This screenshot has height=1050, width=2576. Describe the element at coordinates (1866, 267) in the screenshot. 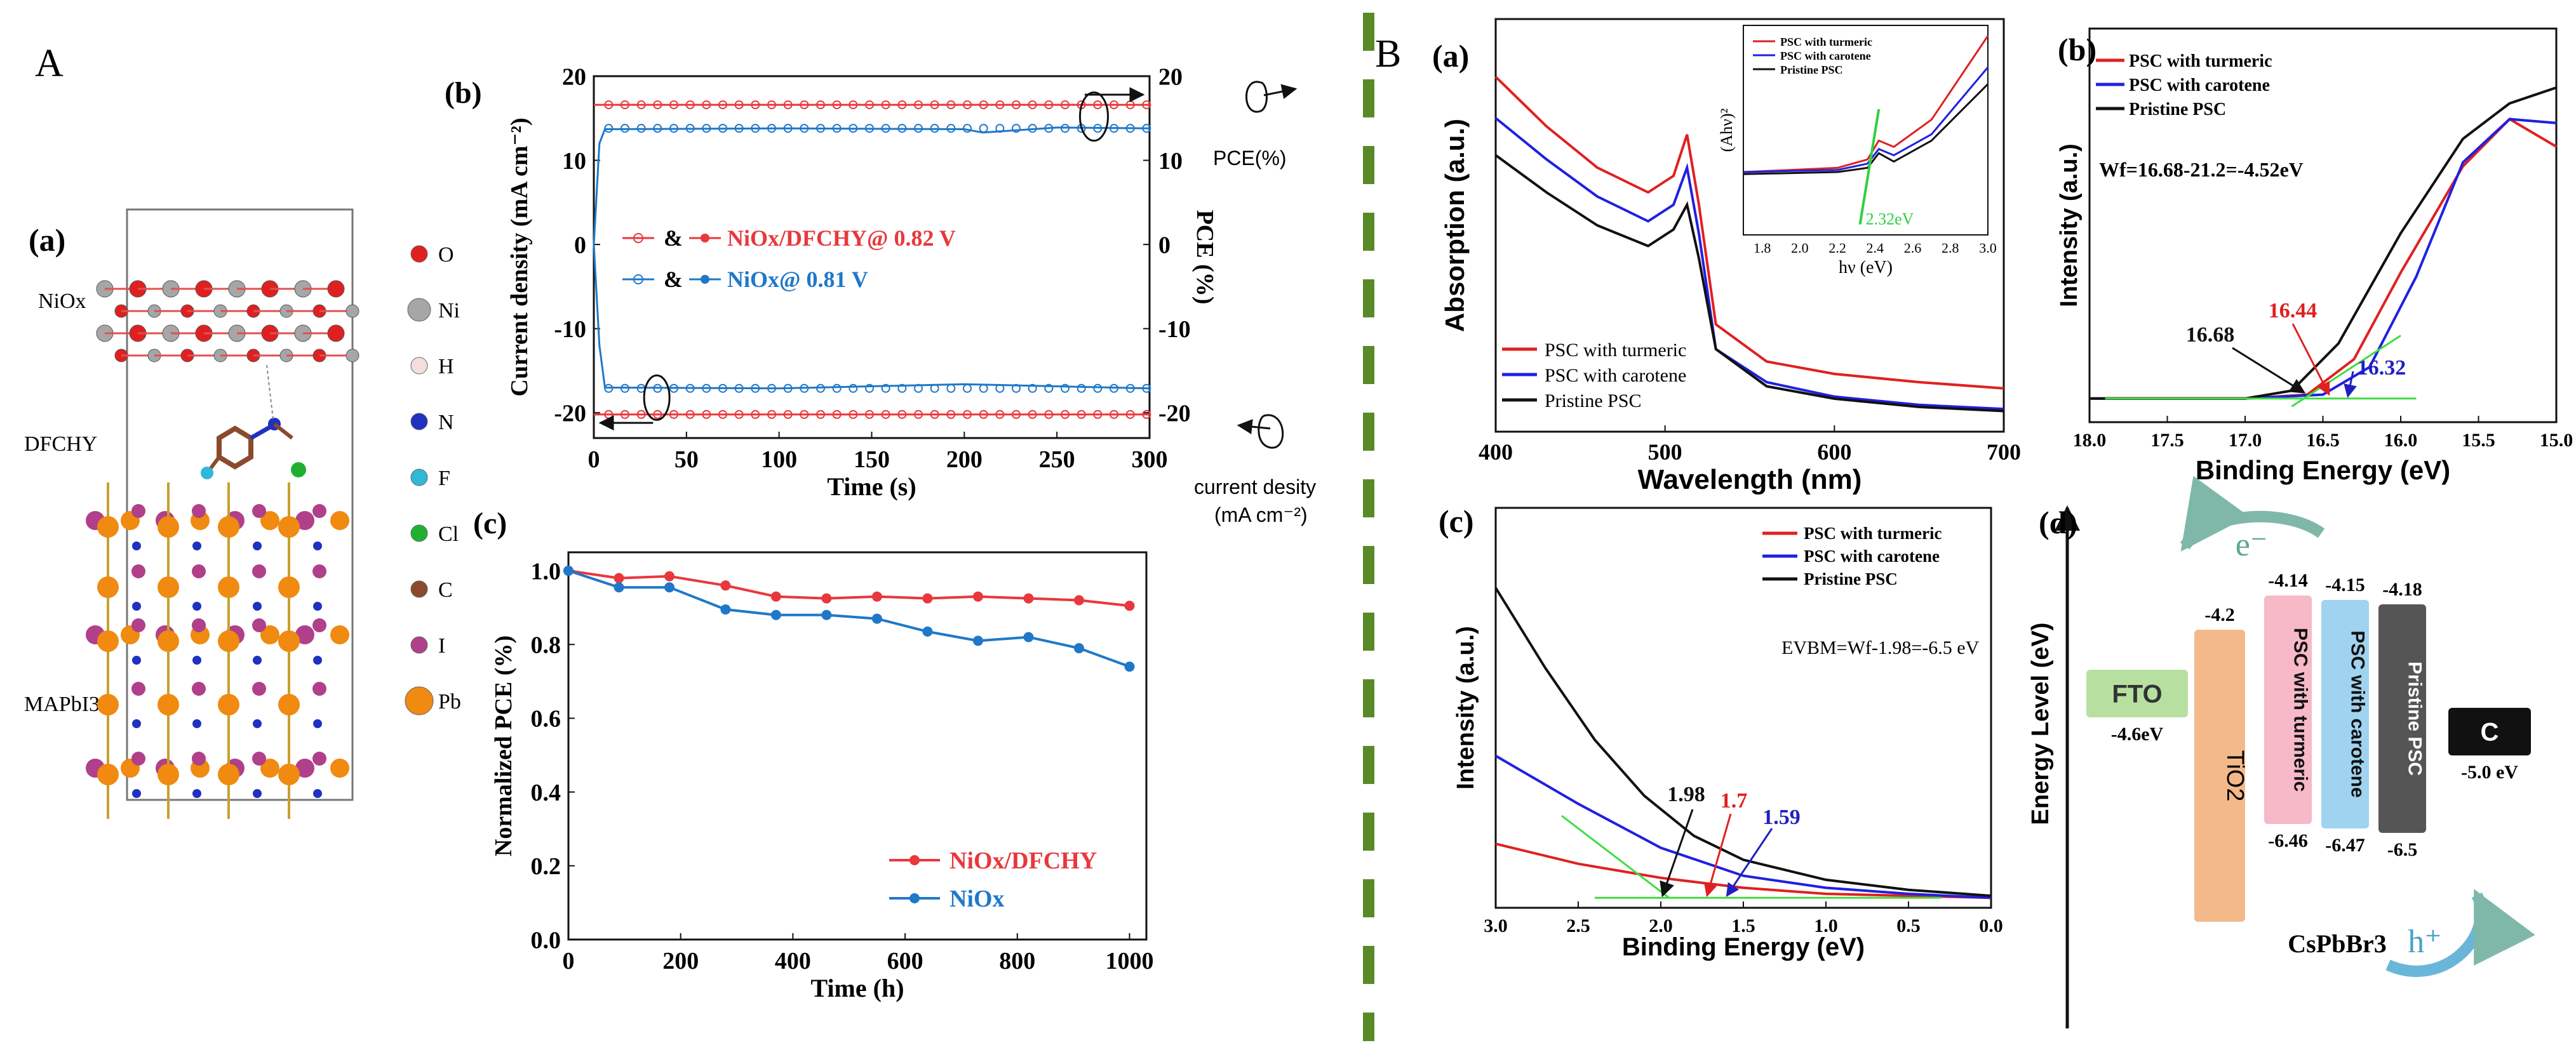

I see `ba-inset-x-label: hν (eV)` at that location.